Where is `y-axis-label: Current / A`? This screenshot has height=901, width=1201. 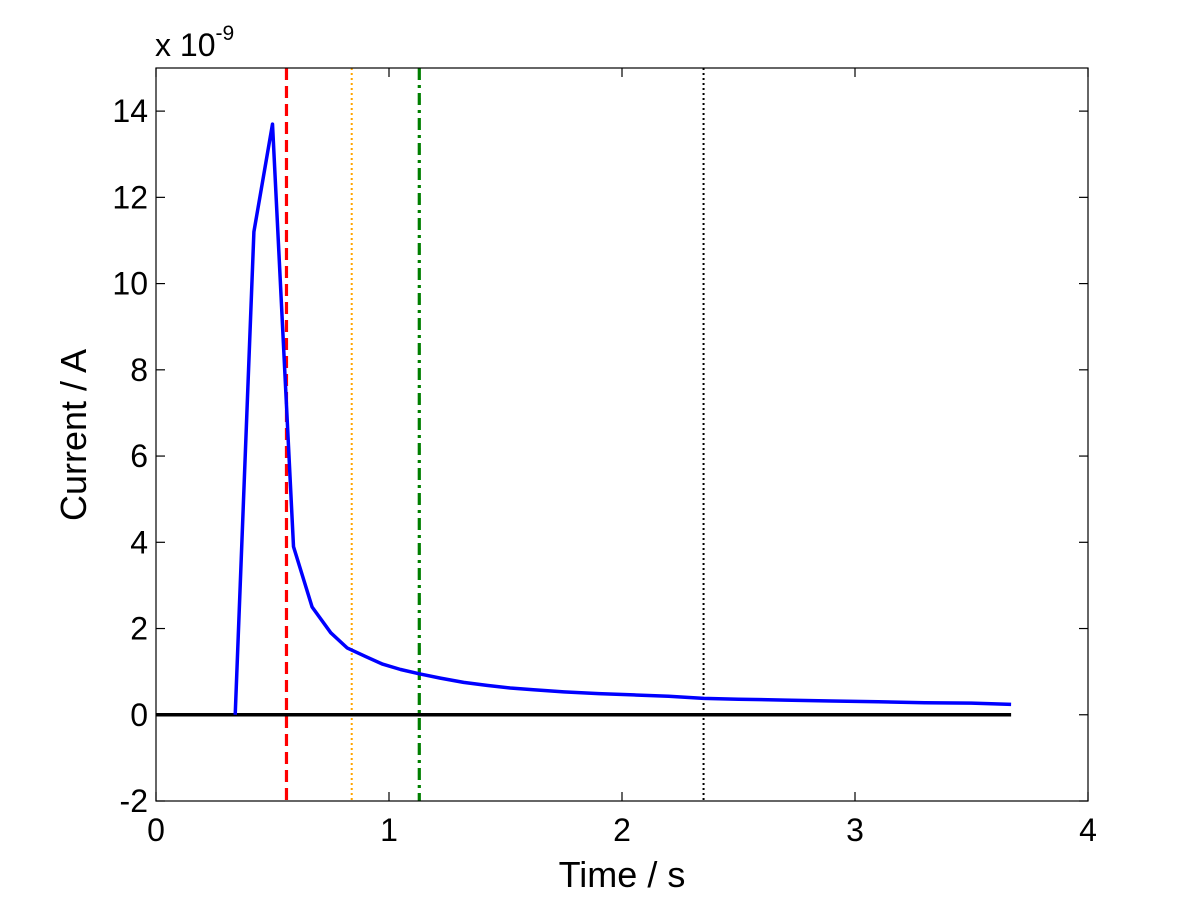 y-axis-label: Current / A is located at coordinates (73, 435).